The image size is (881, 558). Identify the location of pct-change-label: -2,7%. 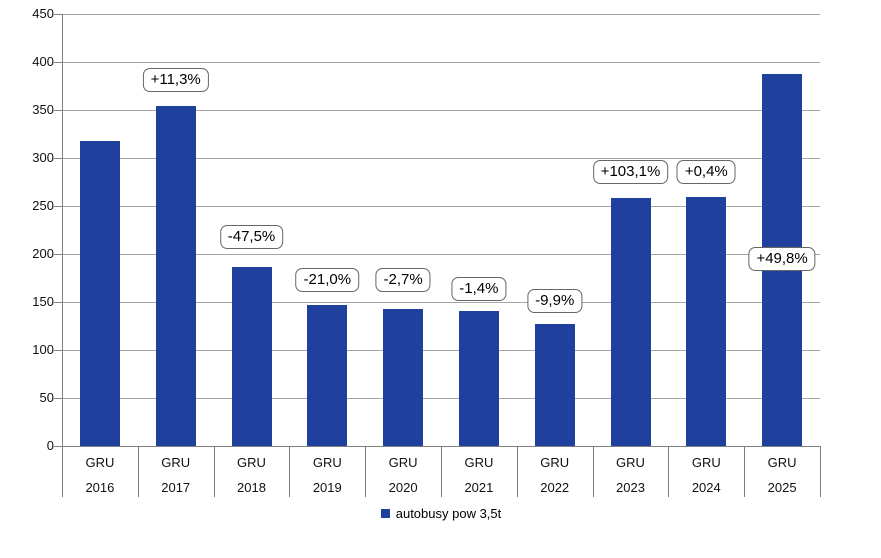
(403, 279).